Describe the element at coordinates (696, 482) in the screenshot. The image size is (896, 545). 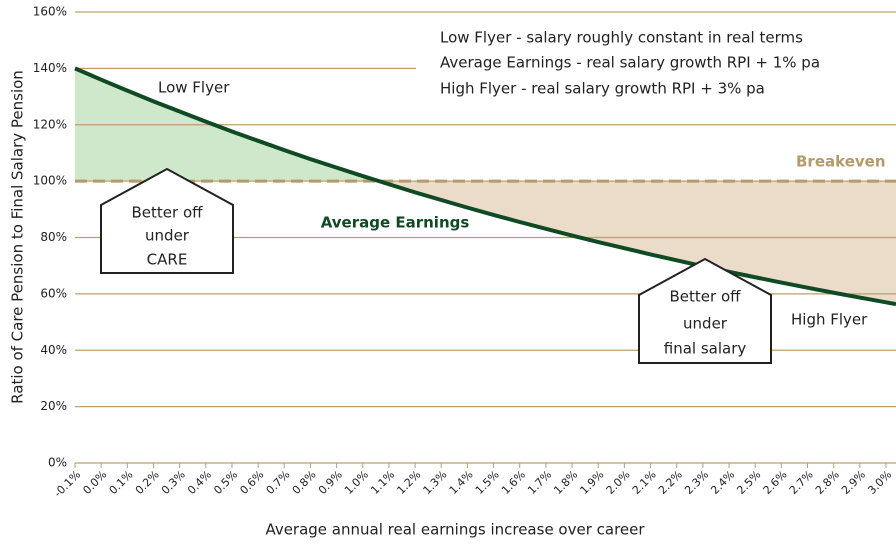
I see `x-tick-label: 2.3%` at that location.